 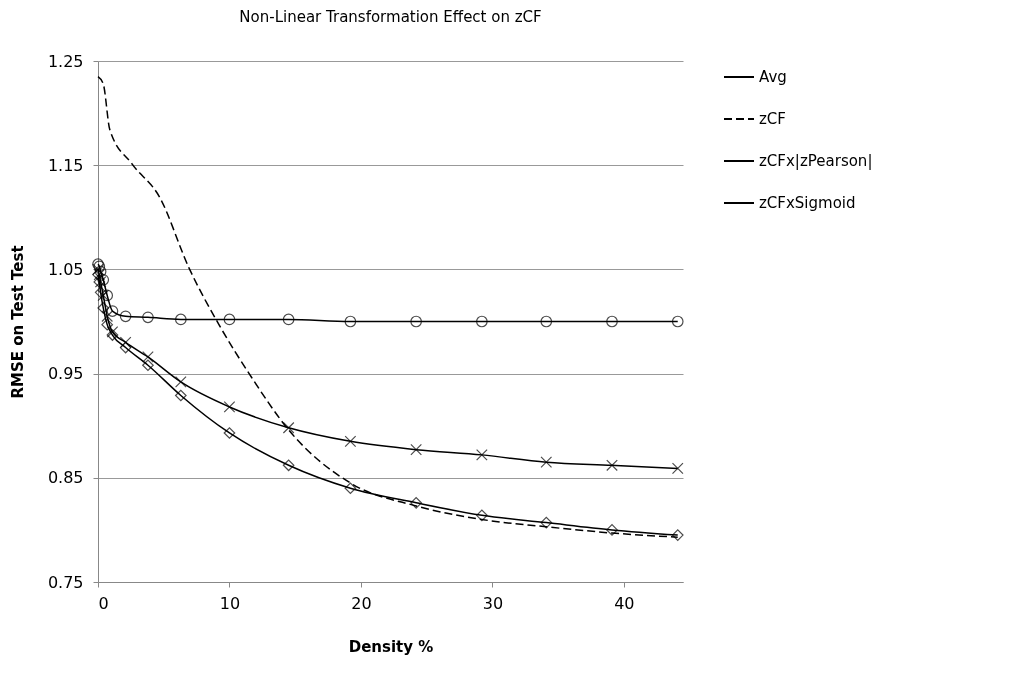 What do you see at coordinates (230, 603) in the screenshot?
I see `x-tick-label: 10` at bounding box center [230, 603].